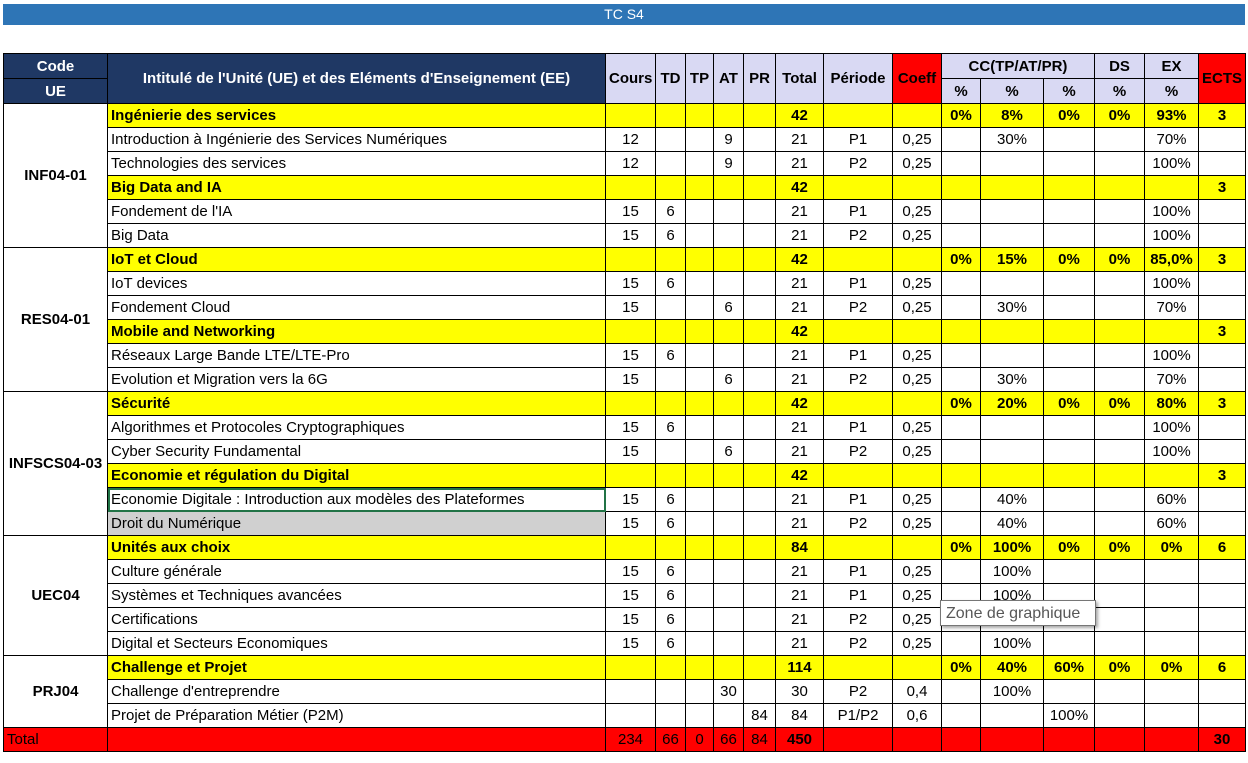 The width and height of the screenshot is (1248, 763). I want to click on cell-p2: 40%, so click(1012, 667).